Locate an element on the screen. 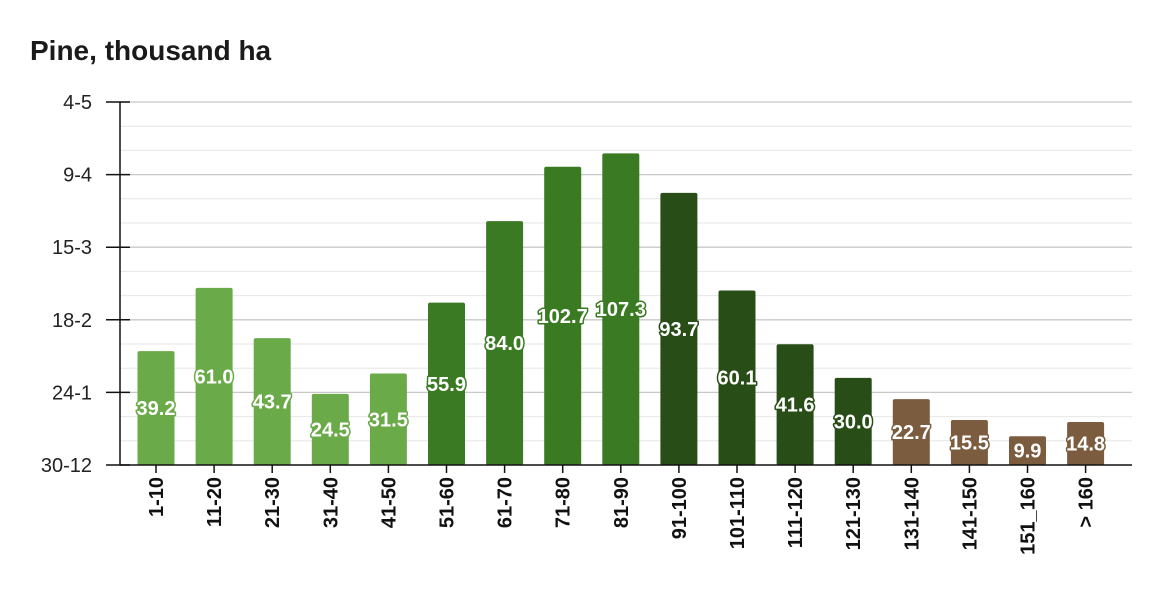 The height and width of the screenshot is (600, 1160). x-tick-label: 21-30 is located at coordinates (273, 502).